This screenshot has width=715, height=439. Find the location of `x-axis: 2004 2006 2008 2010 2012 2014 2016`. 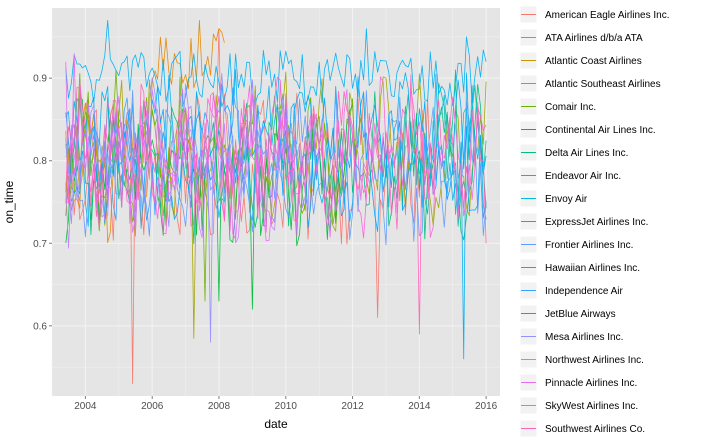

x-axis: 2004 2006 2008 2010 2012 2014 2016 is located at coordinates (286, 404).